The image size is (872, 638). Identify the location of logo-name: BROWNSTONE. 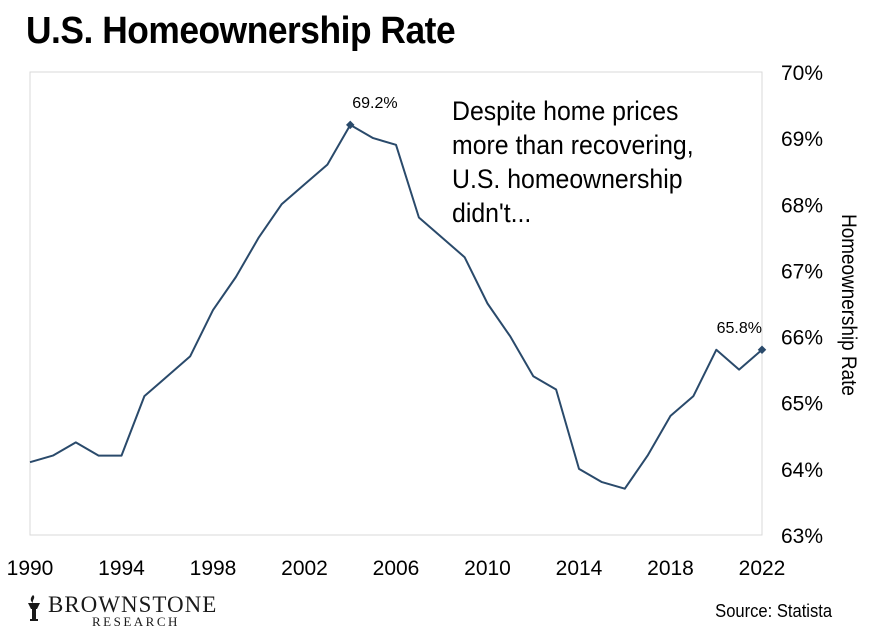
(133, 604).